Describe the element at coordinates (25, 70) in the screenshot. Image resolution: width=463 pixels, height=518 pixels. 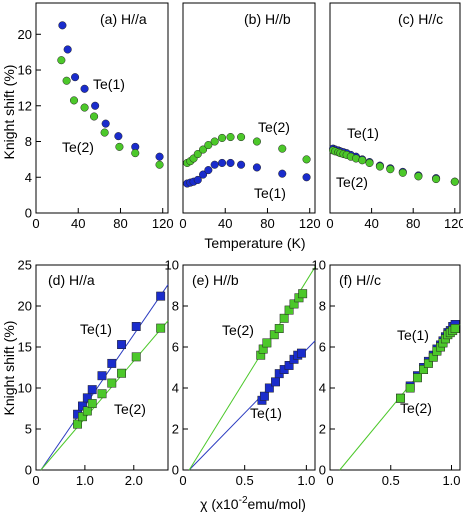
I see `y-tick-label: 16` at that location.